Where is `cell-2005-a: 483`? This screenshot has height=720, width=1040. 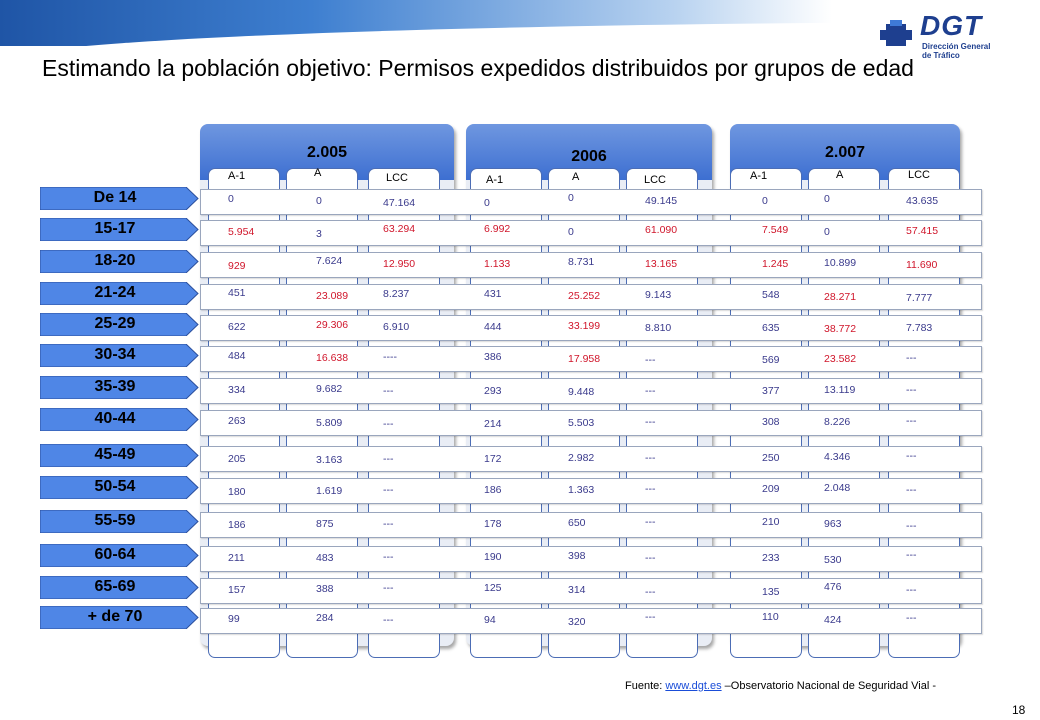
cell-2005-a: 483 is located at coordinates (325, 558).